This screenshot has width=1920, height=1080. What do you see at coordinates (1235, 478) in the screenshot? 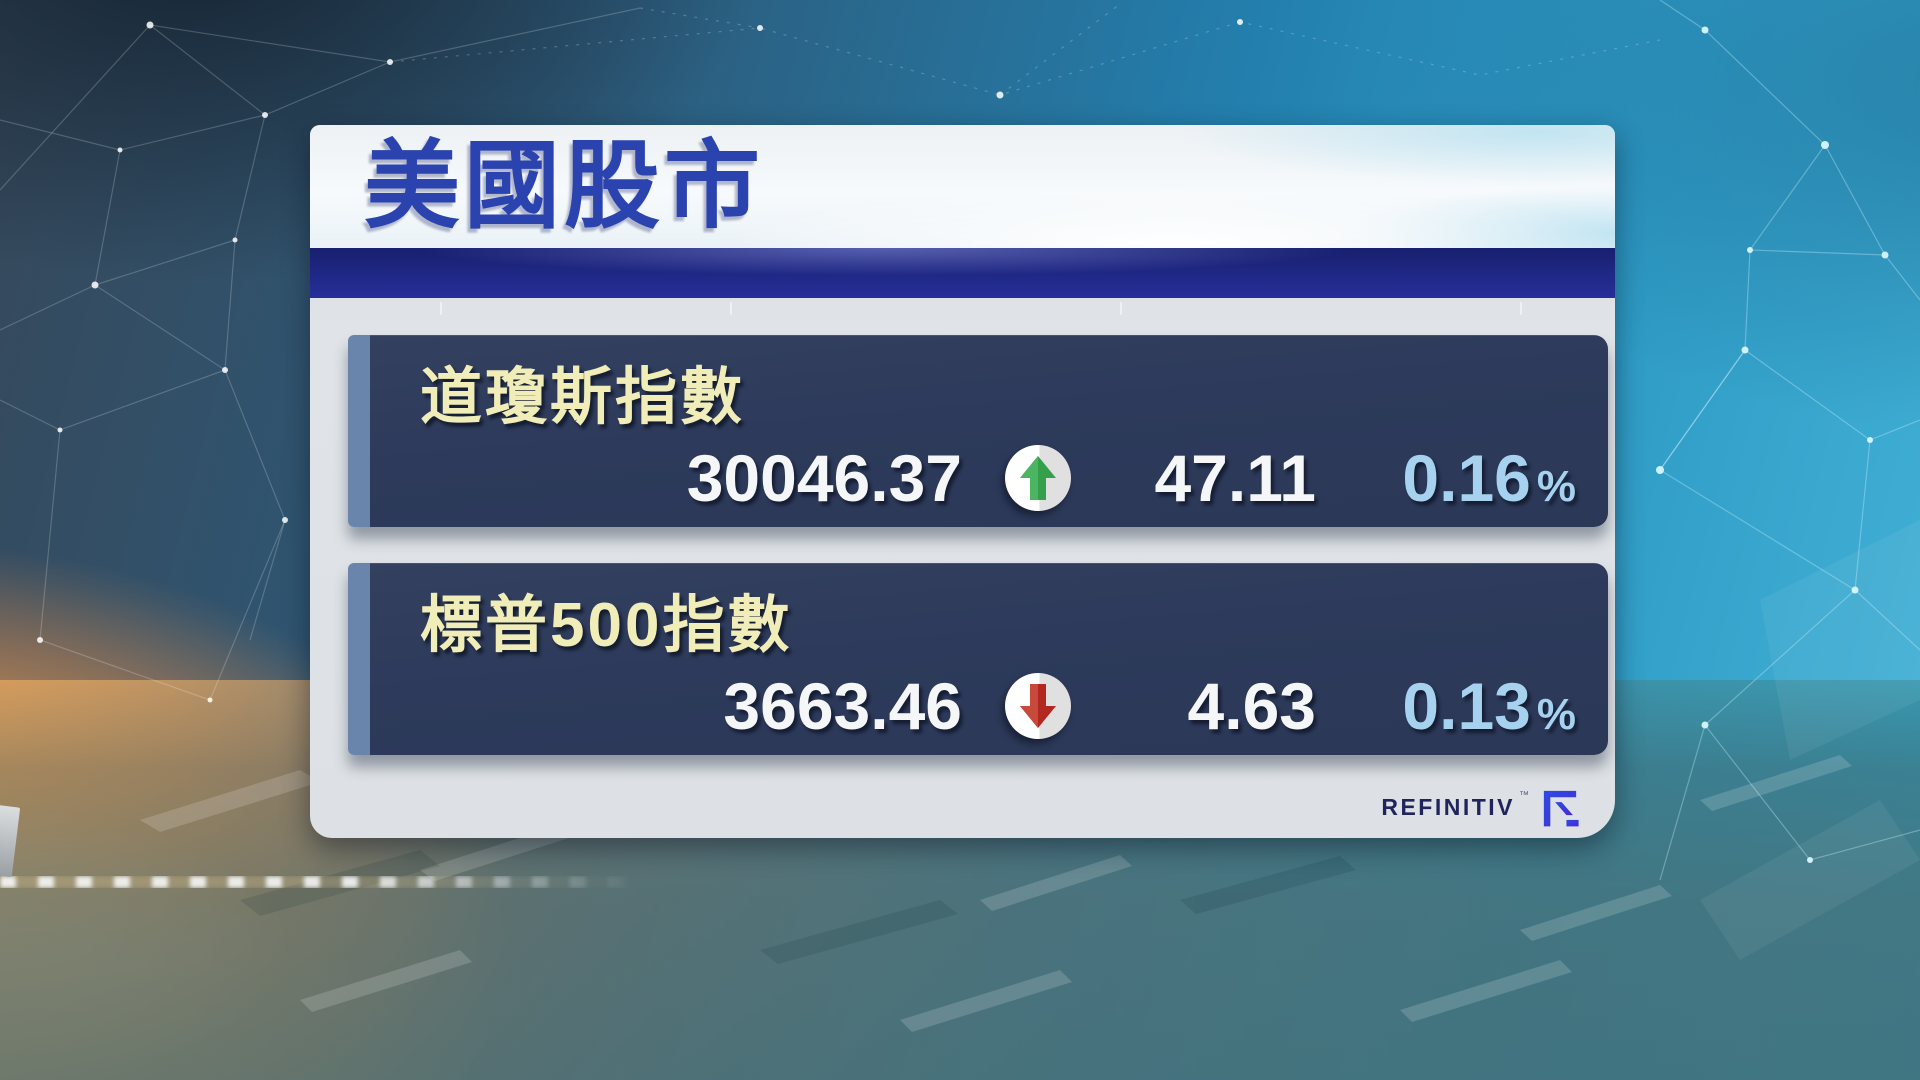
I see `change-value: 47.11` at bounding box center [1235, 478].